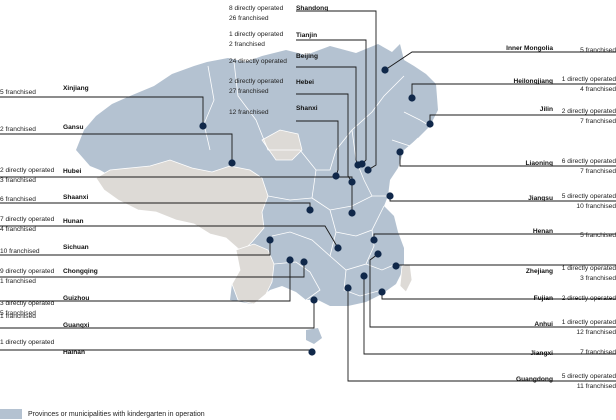 This screenshot has height=420, width=616. Describe the element at coordinates (596, 386) in the screenshot. I see `province-count-guangdong: 11 franchised` at that location.